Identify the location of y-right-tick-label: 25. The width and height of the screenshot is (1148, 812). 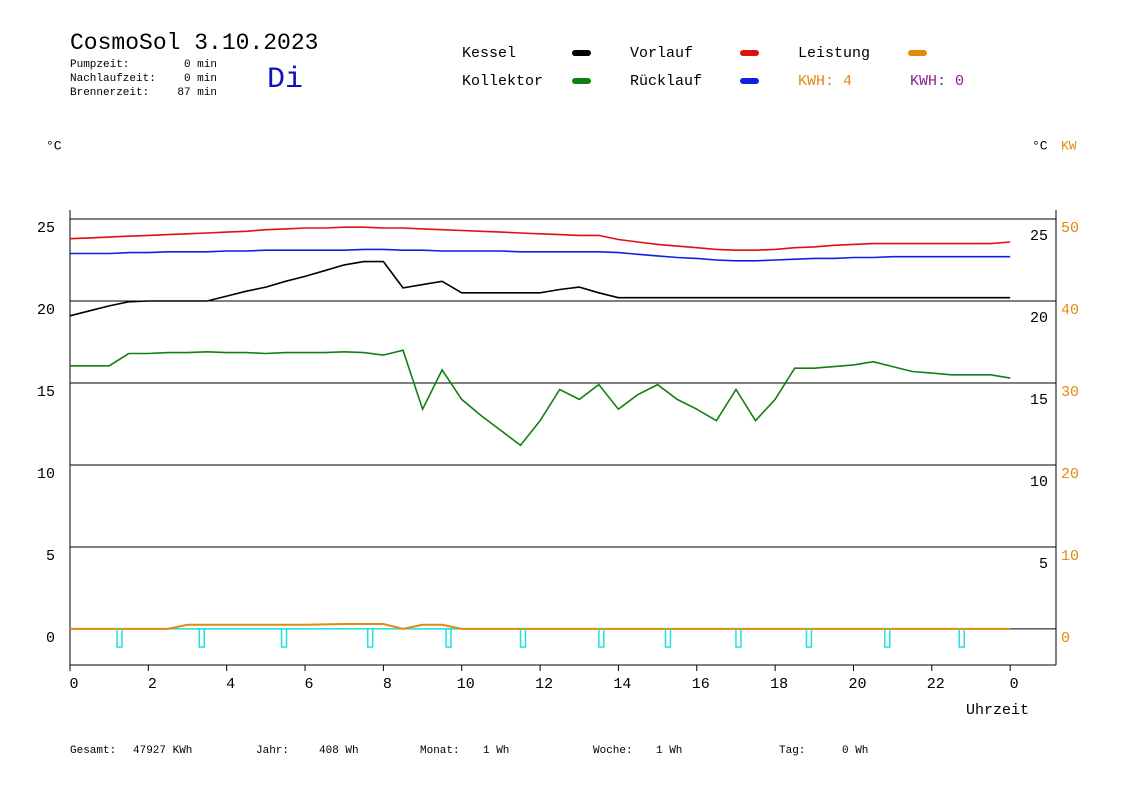
(1039, 236).